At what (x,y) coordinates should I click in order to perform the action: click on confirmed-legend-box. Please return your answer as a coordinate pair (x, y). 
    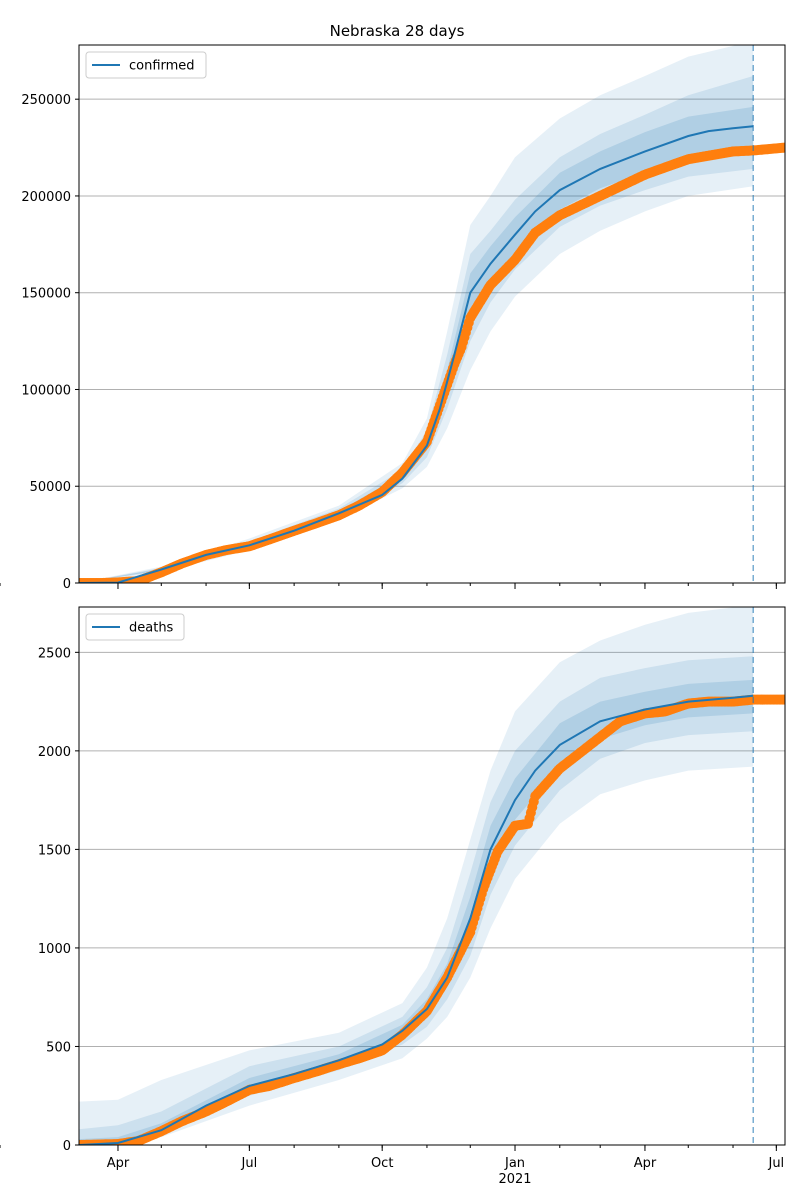
    Looking at the image, I should click on (146, 65).